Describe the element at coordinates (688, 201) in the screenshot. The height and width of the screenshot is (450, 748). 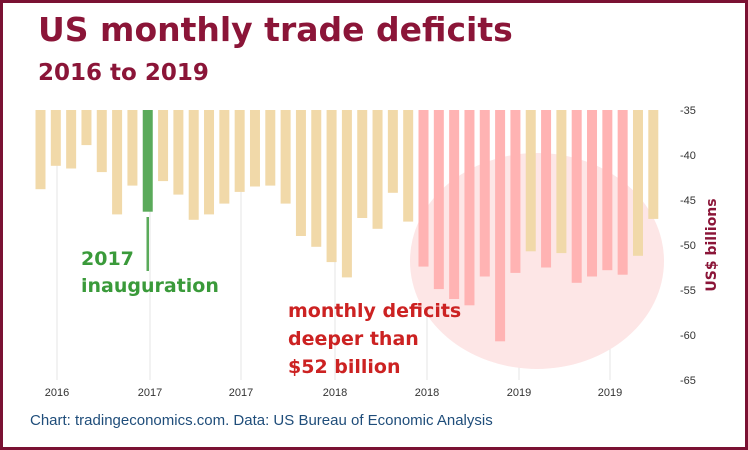
I see `y-tick-label: -45` at that location.